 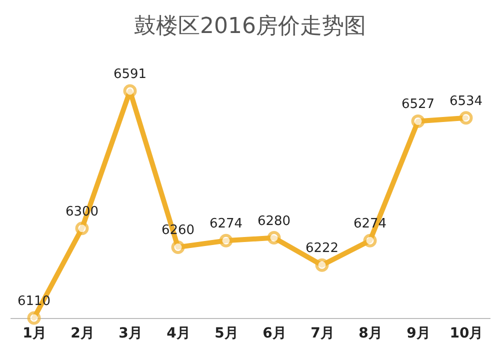 I want to click on data-label: 6527, so click(x=418, y=104).